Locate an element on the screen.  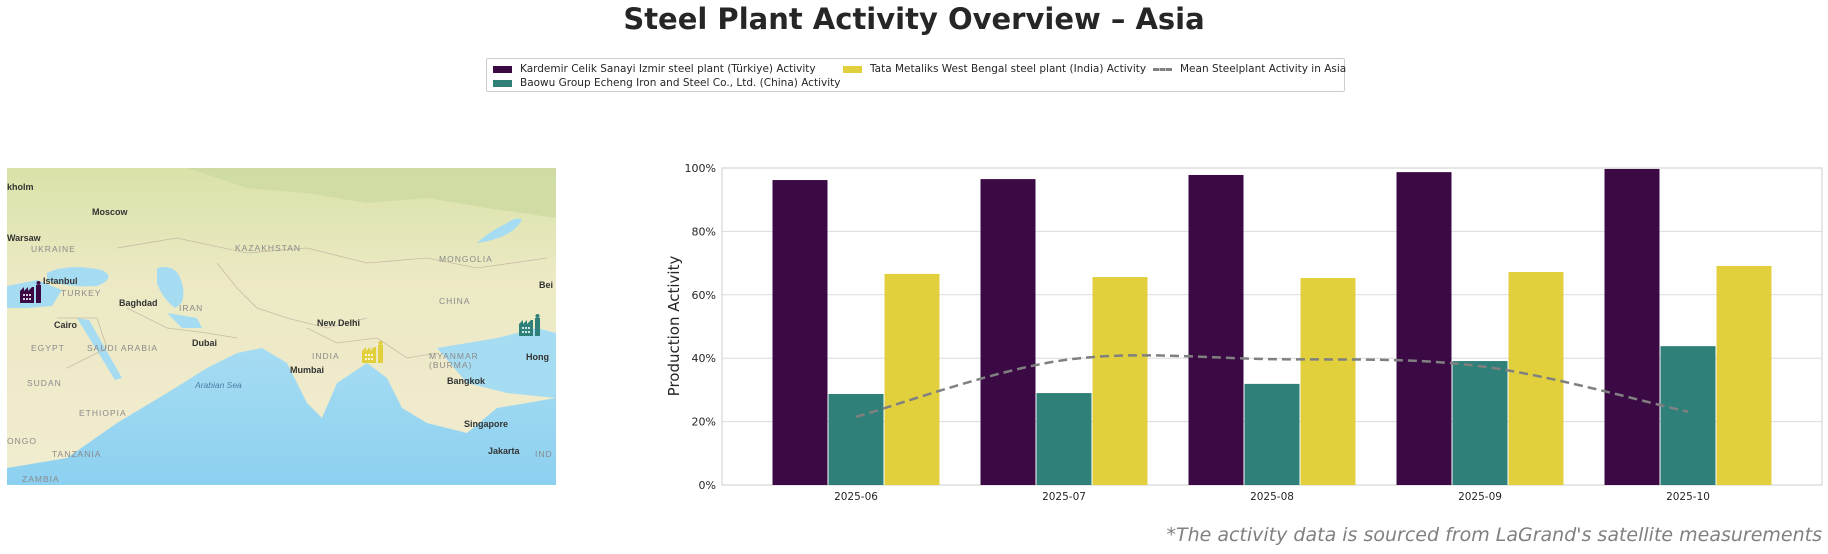
y-tick-label: 100% is located at coordinates (700, 168).